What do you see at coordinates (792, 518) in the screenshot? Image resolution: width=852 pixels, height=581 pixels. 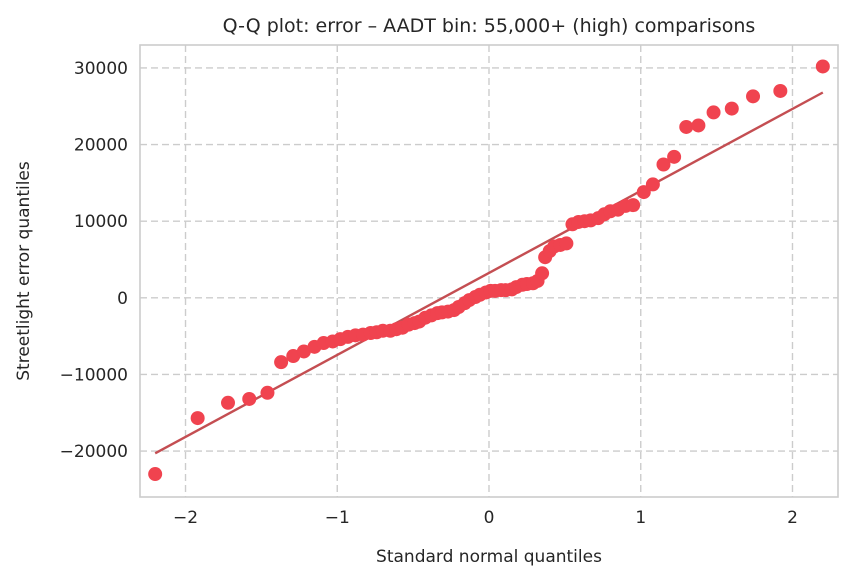 I see `x-tick-label: 2` at bounding box center [792, 518].